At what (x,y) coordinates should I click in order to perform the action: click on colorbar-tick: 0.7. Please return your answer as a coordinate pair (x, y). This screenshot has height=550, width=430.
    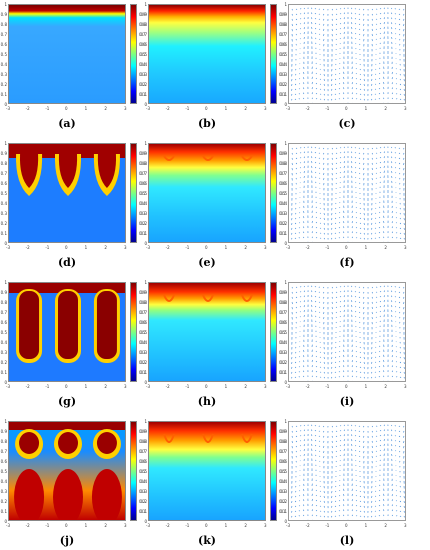
    Looking at the image, I should click on (142, 312).